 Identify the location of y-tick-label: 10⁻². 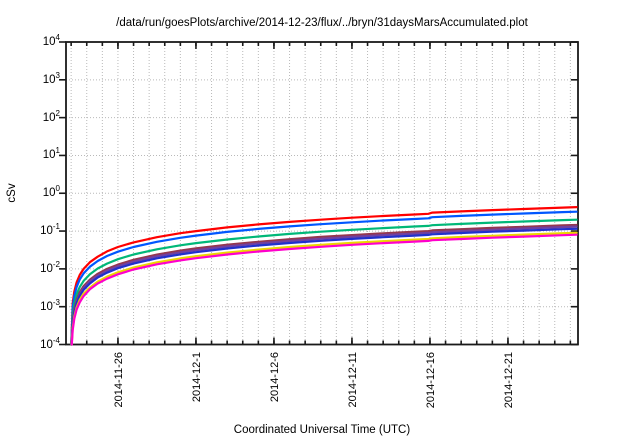
(50, 267).